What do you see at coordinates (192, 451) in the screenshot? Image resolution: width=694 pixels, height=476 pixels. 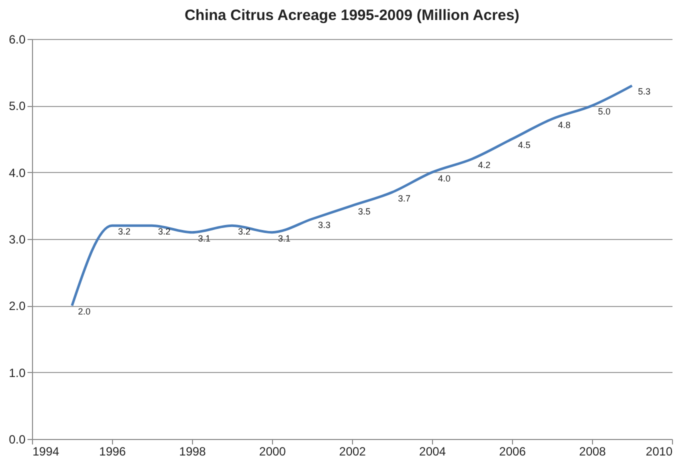 I see `x-tick-label: 1998` at bounding box center [192, 451].